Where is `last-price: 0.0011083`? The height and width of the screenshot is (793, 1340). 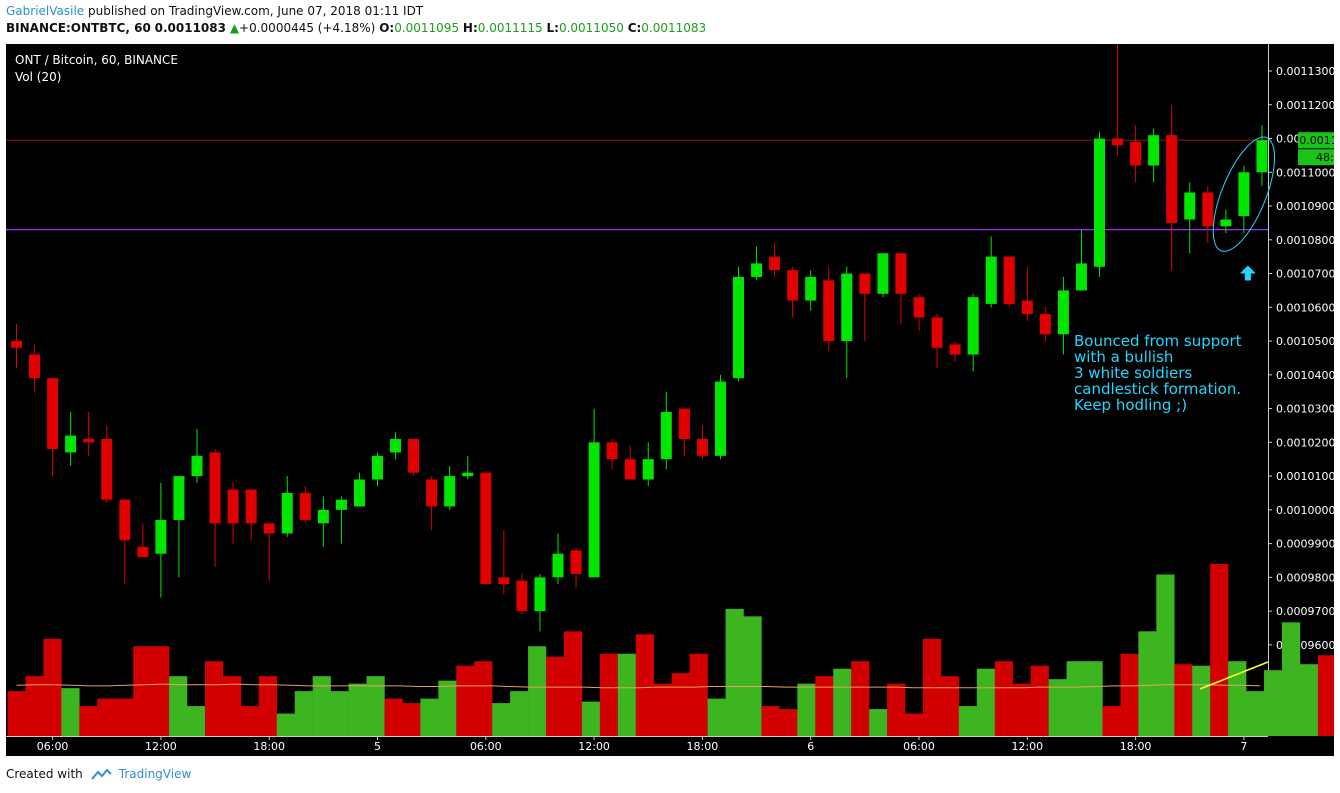 last-price: 0.0011083 is located at coordinates (190, 28).